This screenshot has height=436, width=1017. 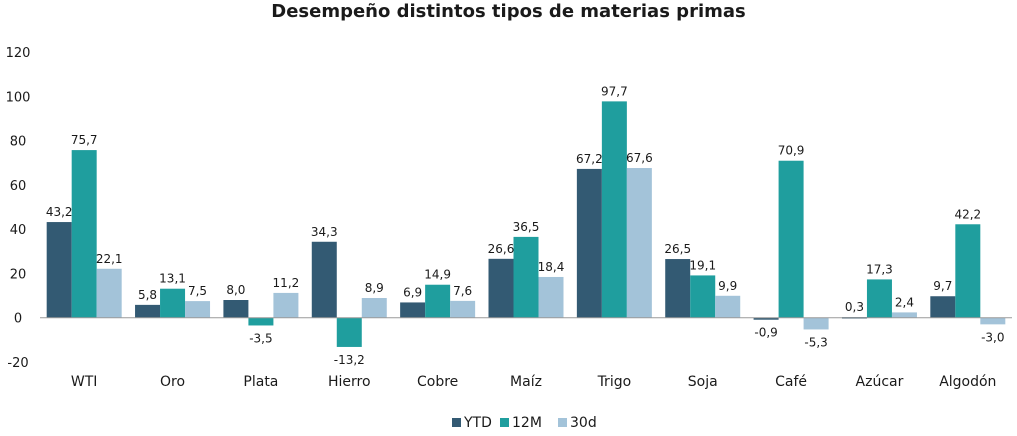 What do you see at coordinates (765, 333) in the screenshot?
I see `data-label: -0,9` at bounding box center [765, 333].